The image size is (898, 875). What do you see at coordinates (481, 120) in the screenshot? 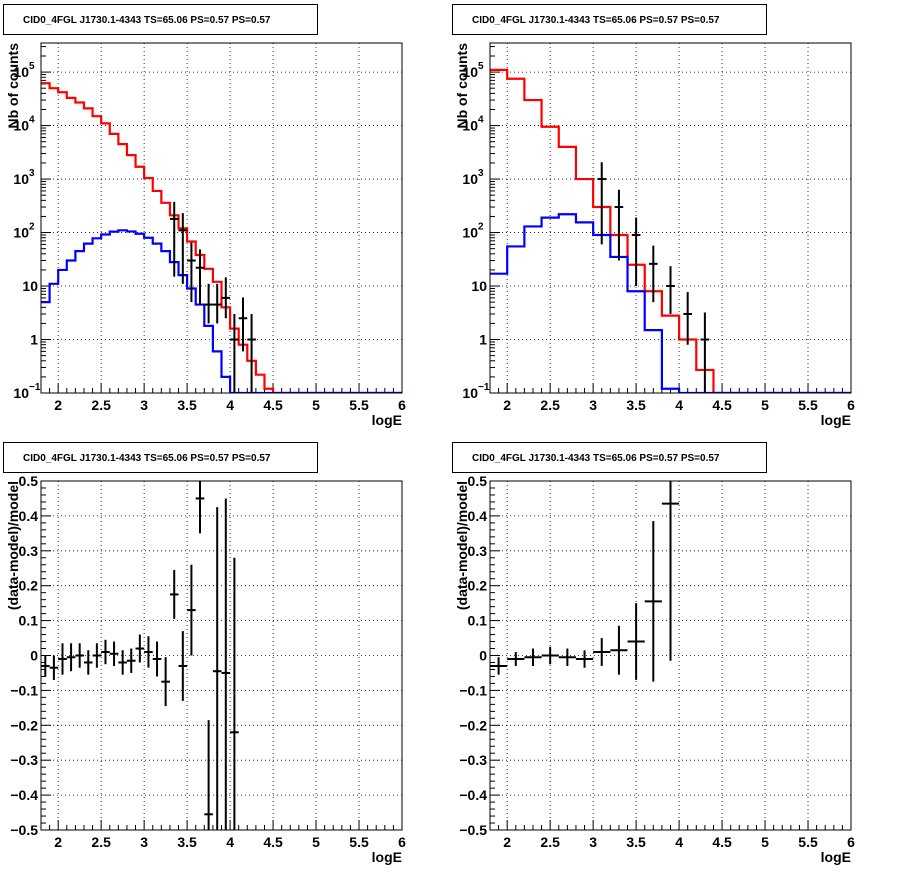
I see `y-tick-exponent: 4` at bounding box center [481, 120].